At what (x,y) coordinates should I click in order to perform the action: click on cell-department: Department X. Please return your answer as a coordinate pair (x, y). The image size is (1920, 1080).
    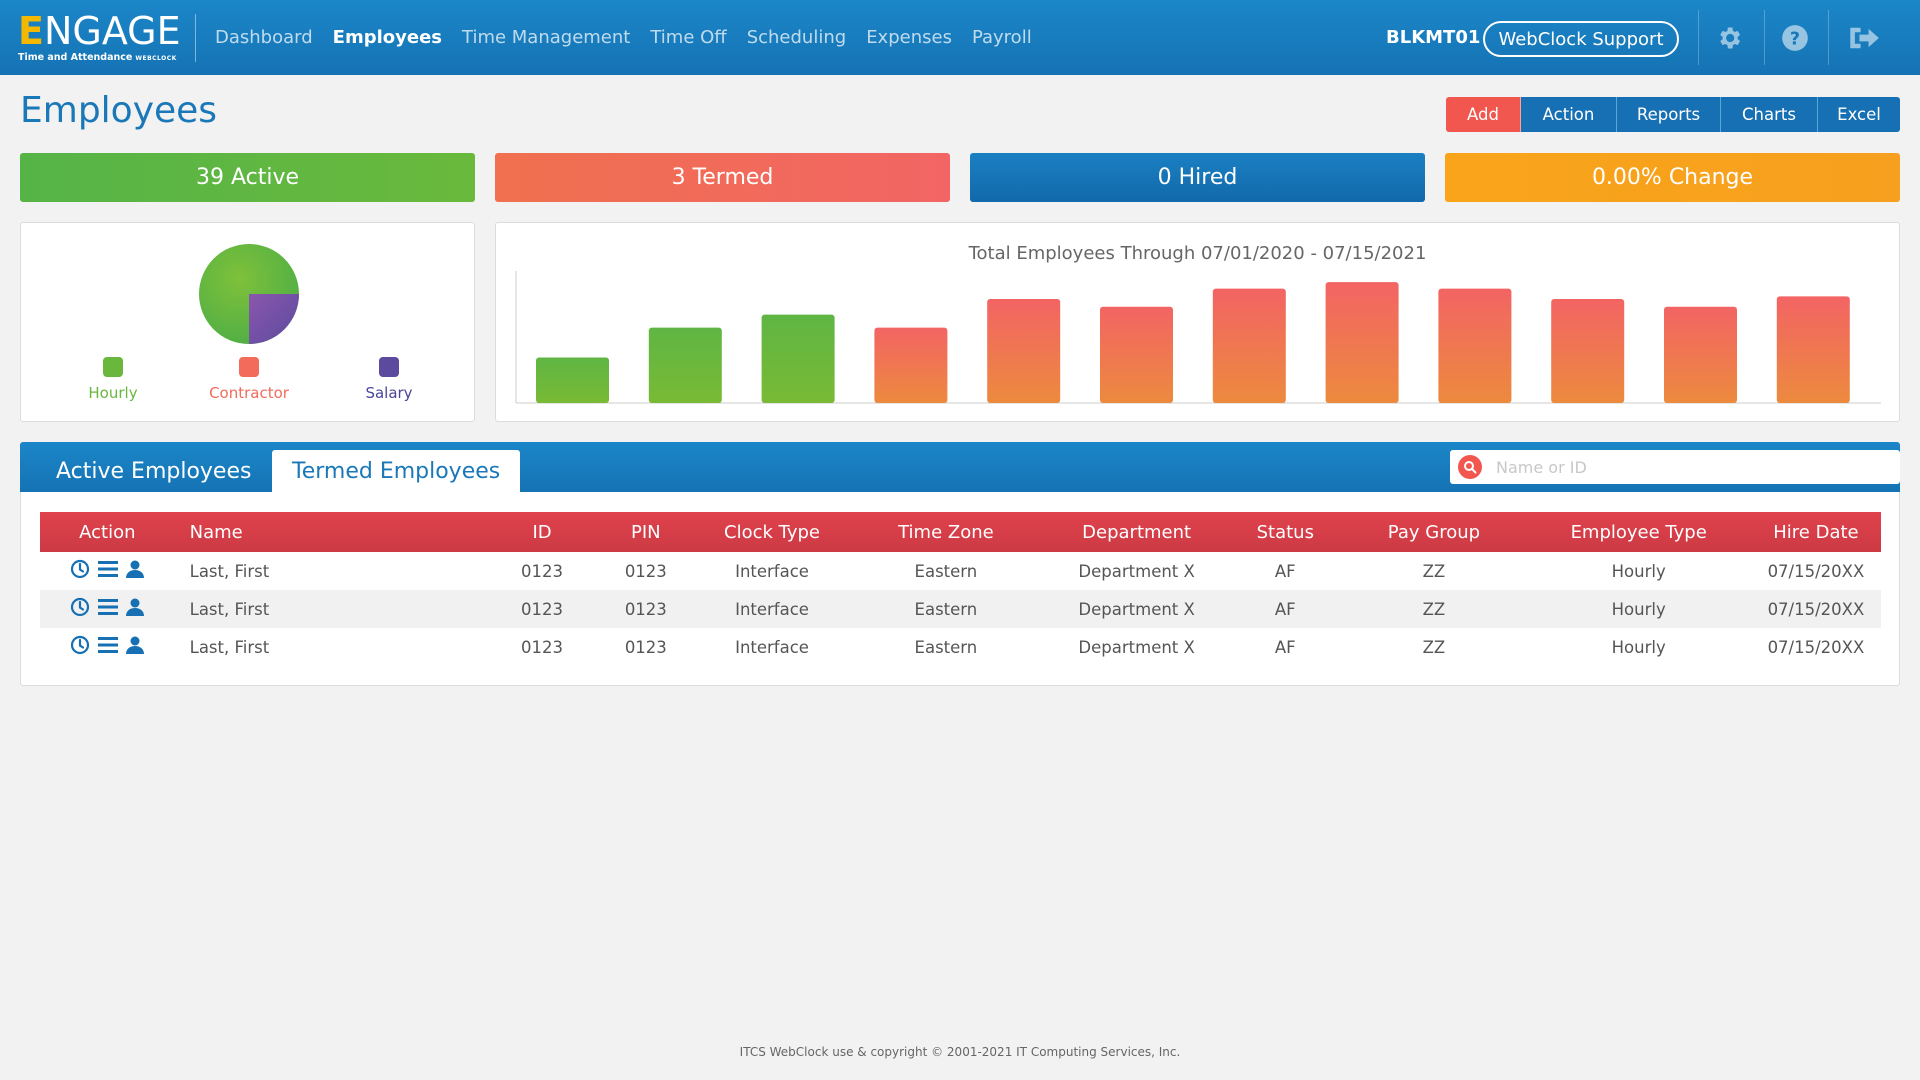
    Looking at the image, I should click on (1136, 647).